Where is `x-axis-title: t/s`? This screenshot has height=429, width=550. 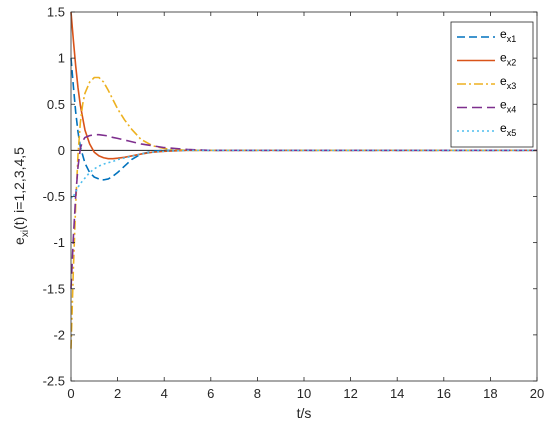
x-axis-title: t/s is located at coordinates (304, 413).